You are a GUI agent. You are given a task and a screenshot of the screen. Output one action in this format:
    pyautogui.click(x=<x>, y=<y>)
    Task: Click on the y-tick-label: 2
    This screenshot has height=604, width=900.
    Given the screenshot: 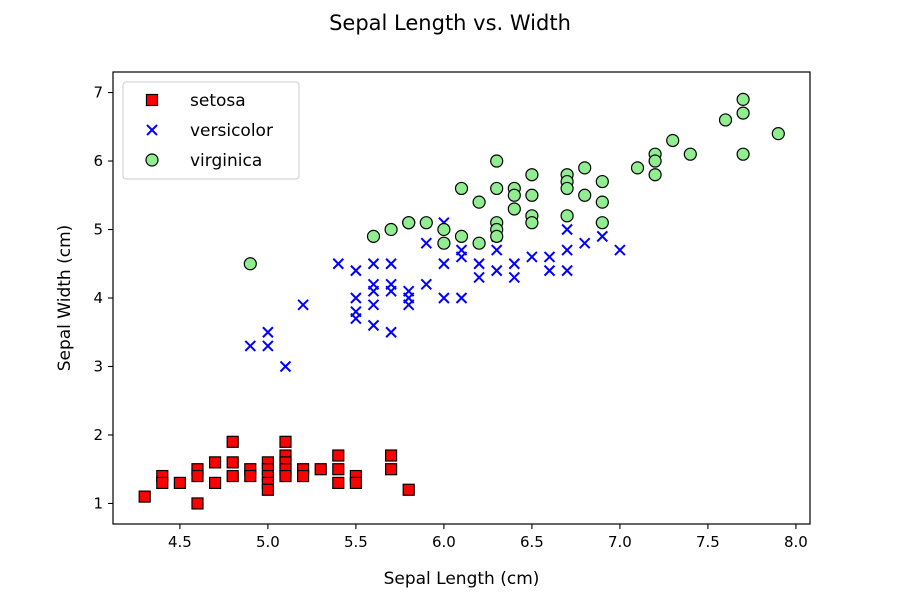 What is the action you would take?
    pyautogui.click(x=98, y=435)
    